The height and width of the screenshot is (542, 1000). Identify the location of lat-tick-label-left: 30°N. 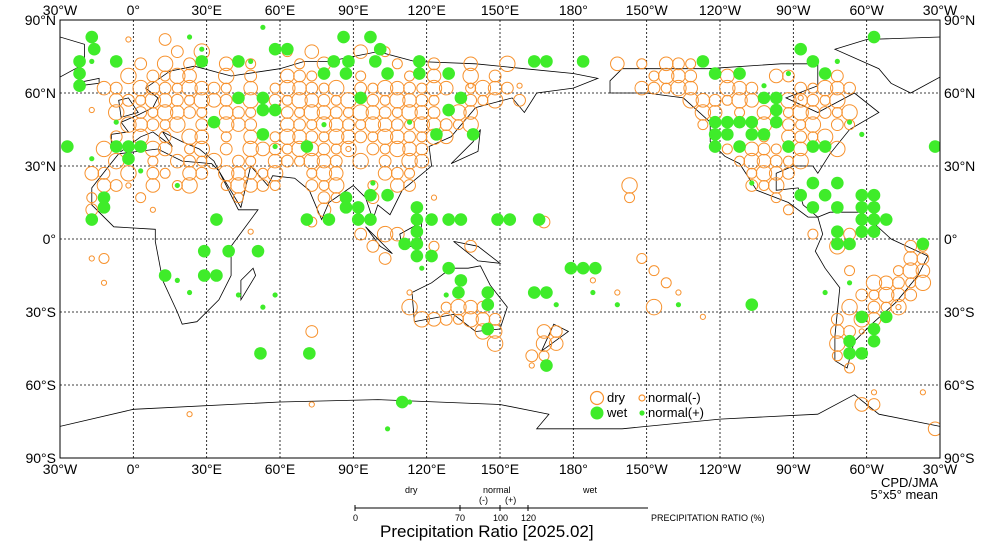
(40, 166).